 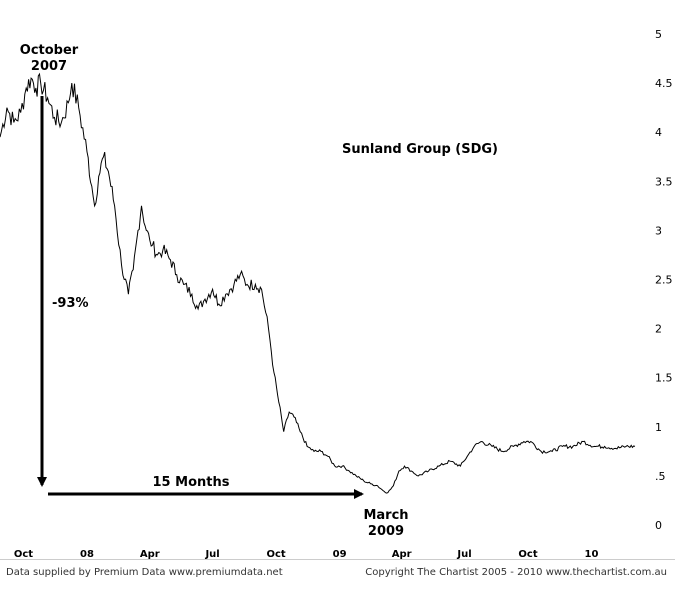 I want to click on drop-percent-label: -93%, so click(x=70, y=303).